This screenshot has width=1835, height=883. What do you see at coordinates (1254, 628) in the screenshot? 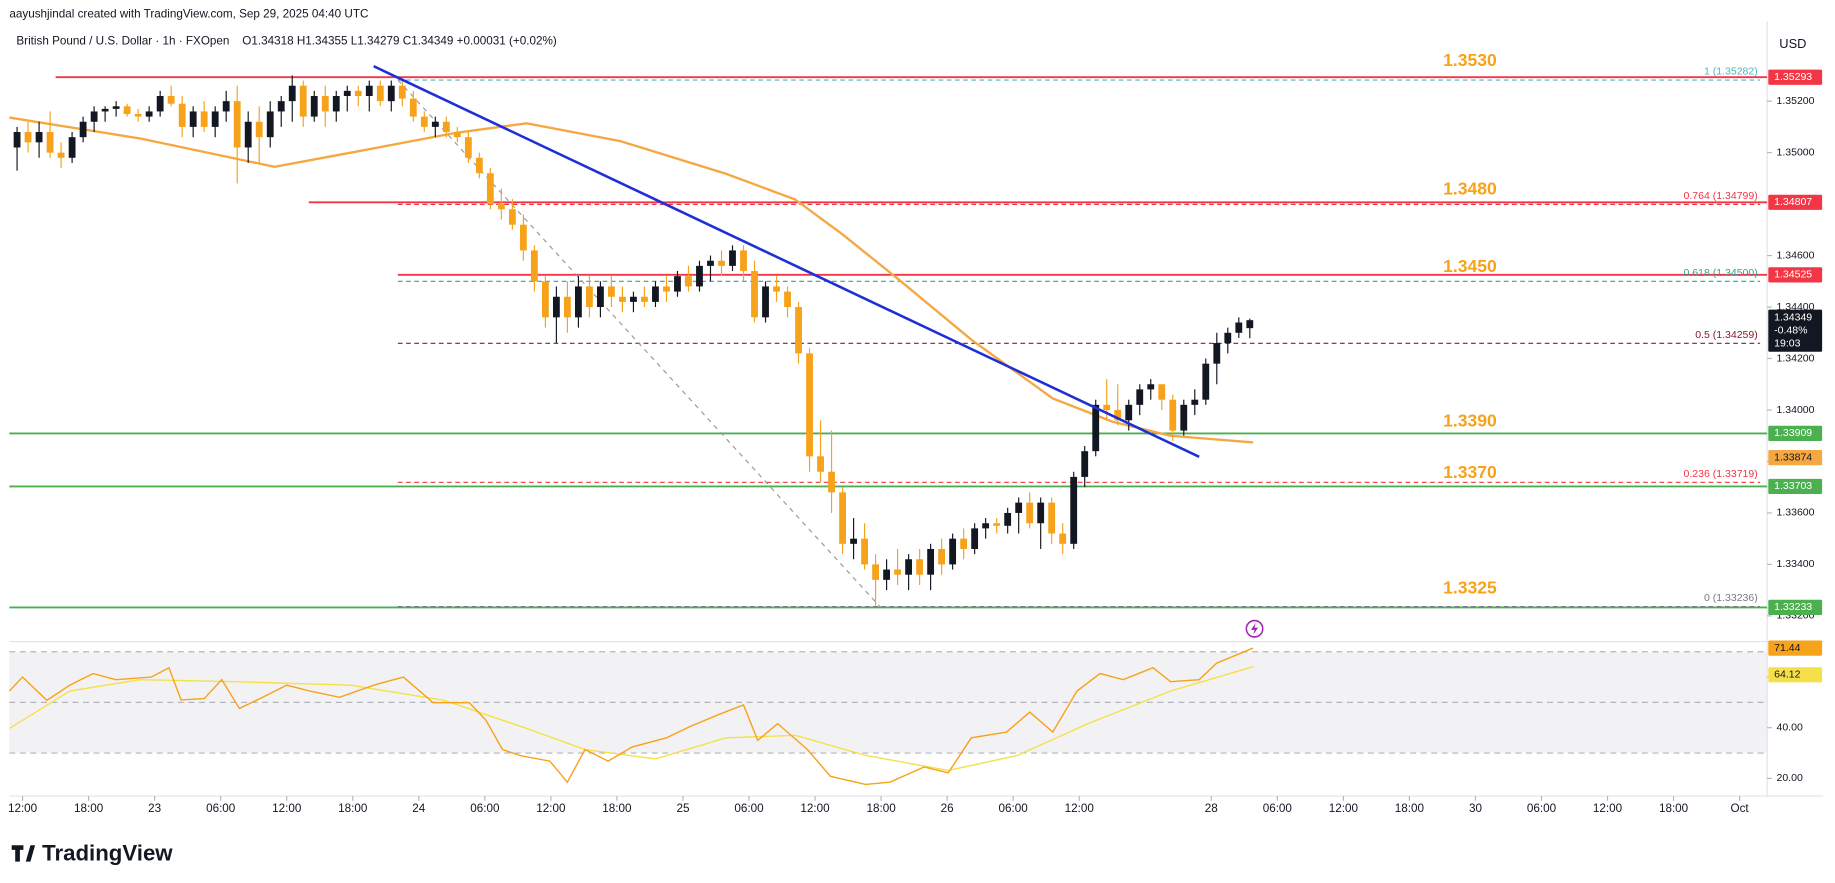
I see `alert-icon` at bounding box center [1254, 628].